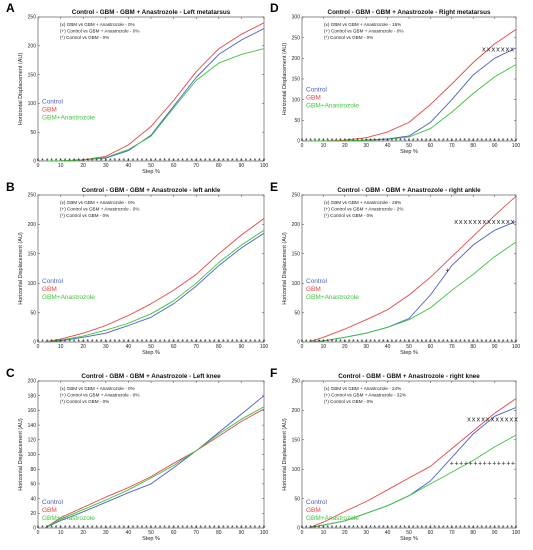 Image resolution: width=533 pixels, height=550 pixels. Describe the element at coordinates (274, 187) in the screenshot. I see `panel-letter: E` at that location.